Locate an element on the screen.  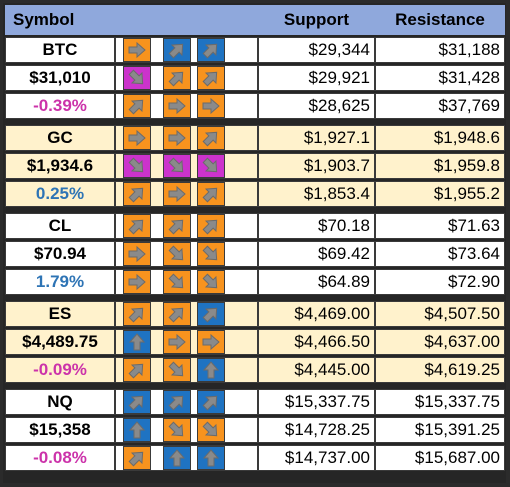
support-cell: $14,728.25 is located at coordinates (316, 430).